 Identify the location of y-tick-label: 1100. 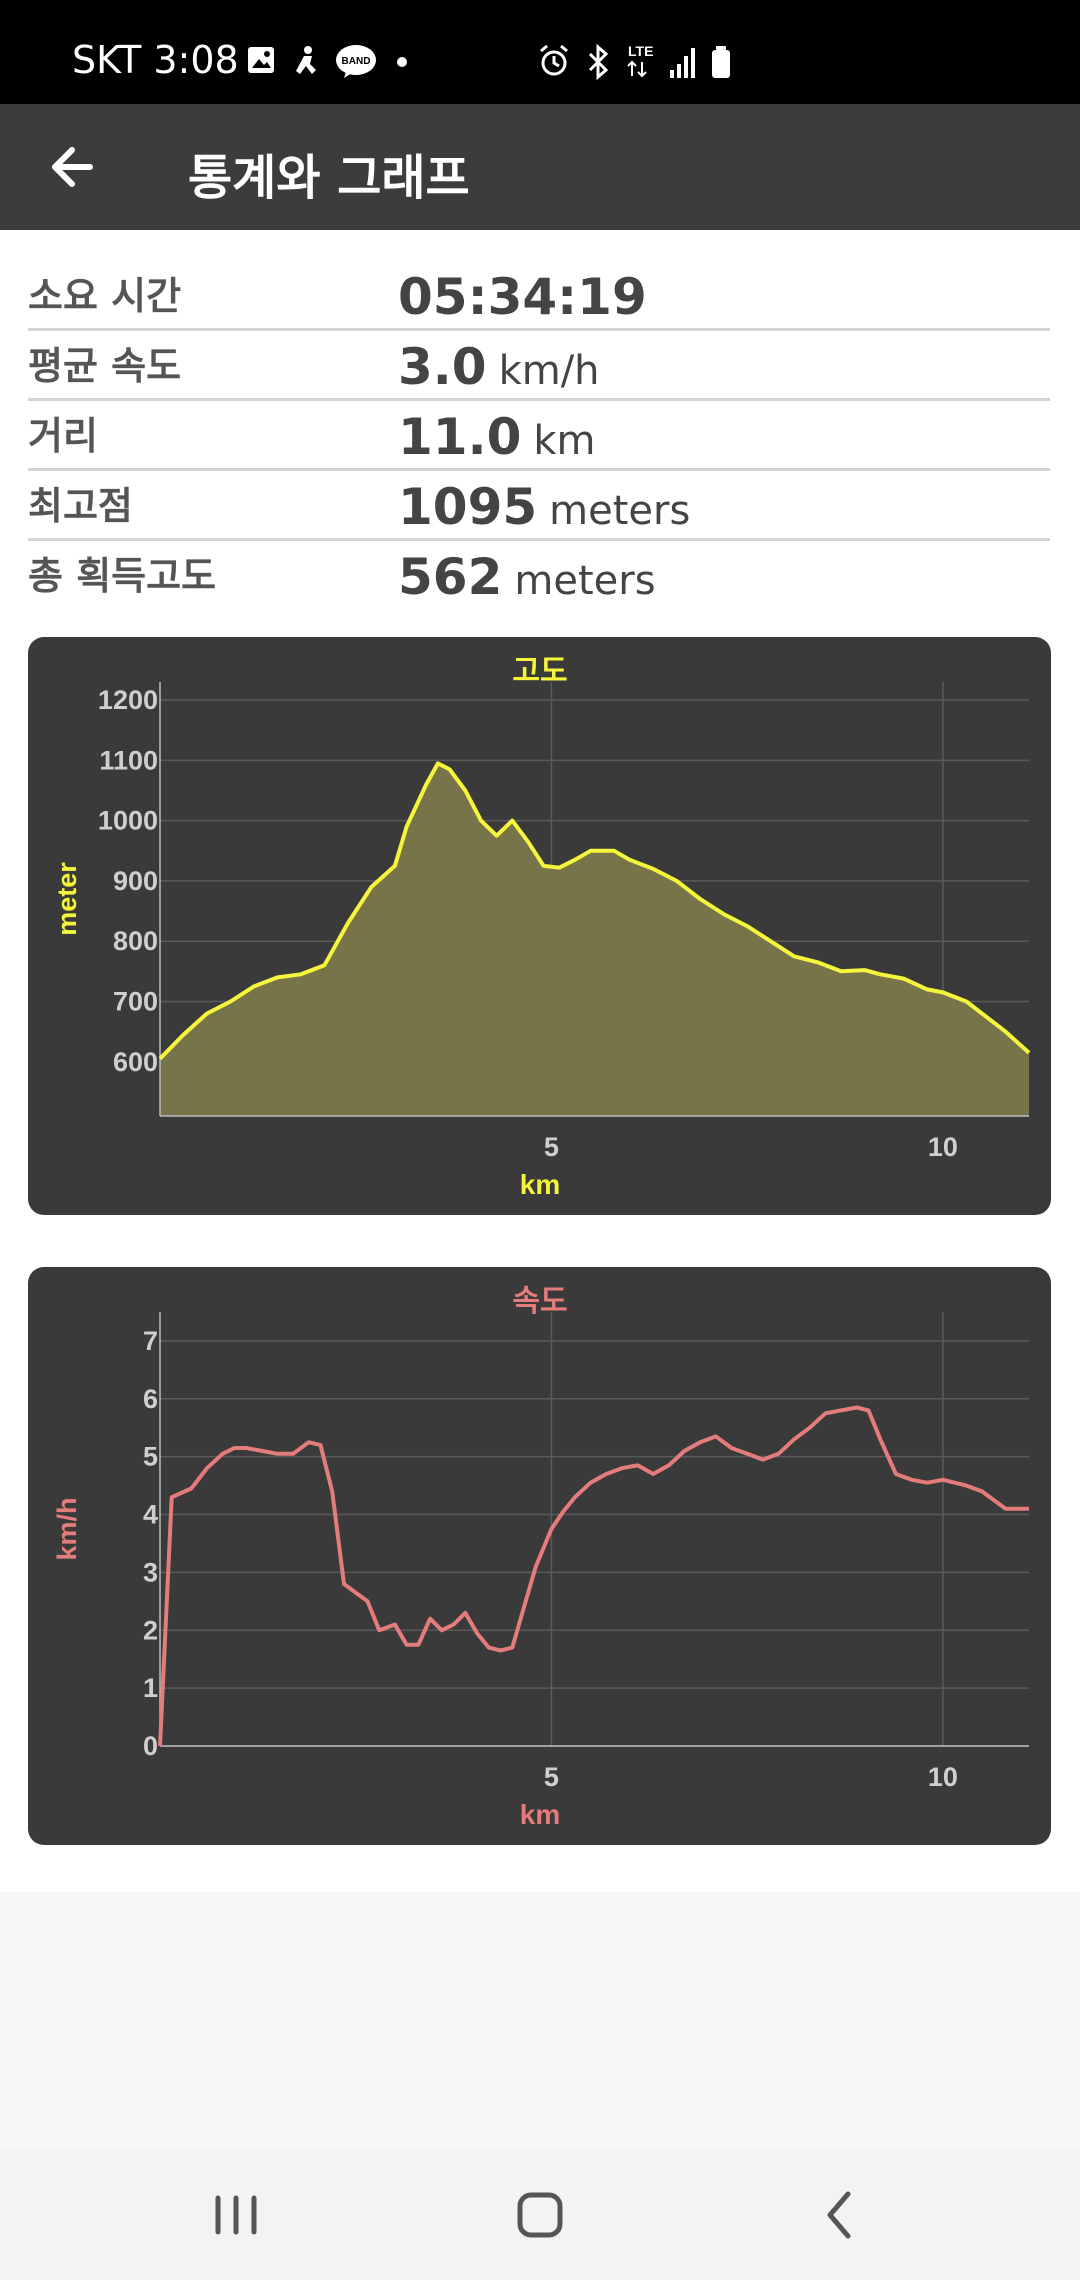
(128, 760).